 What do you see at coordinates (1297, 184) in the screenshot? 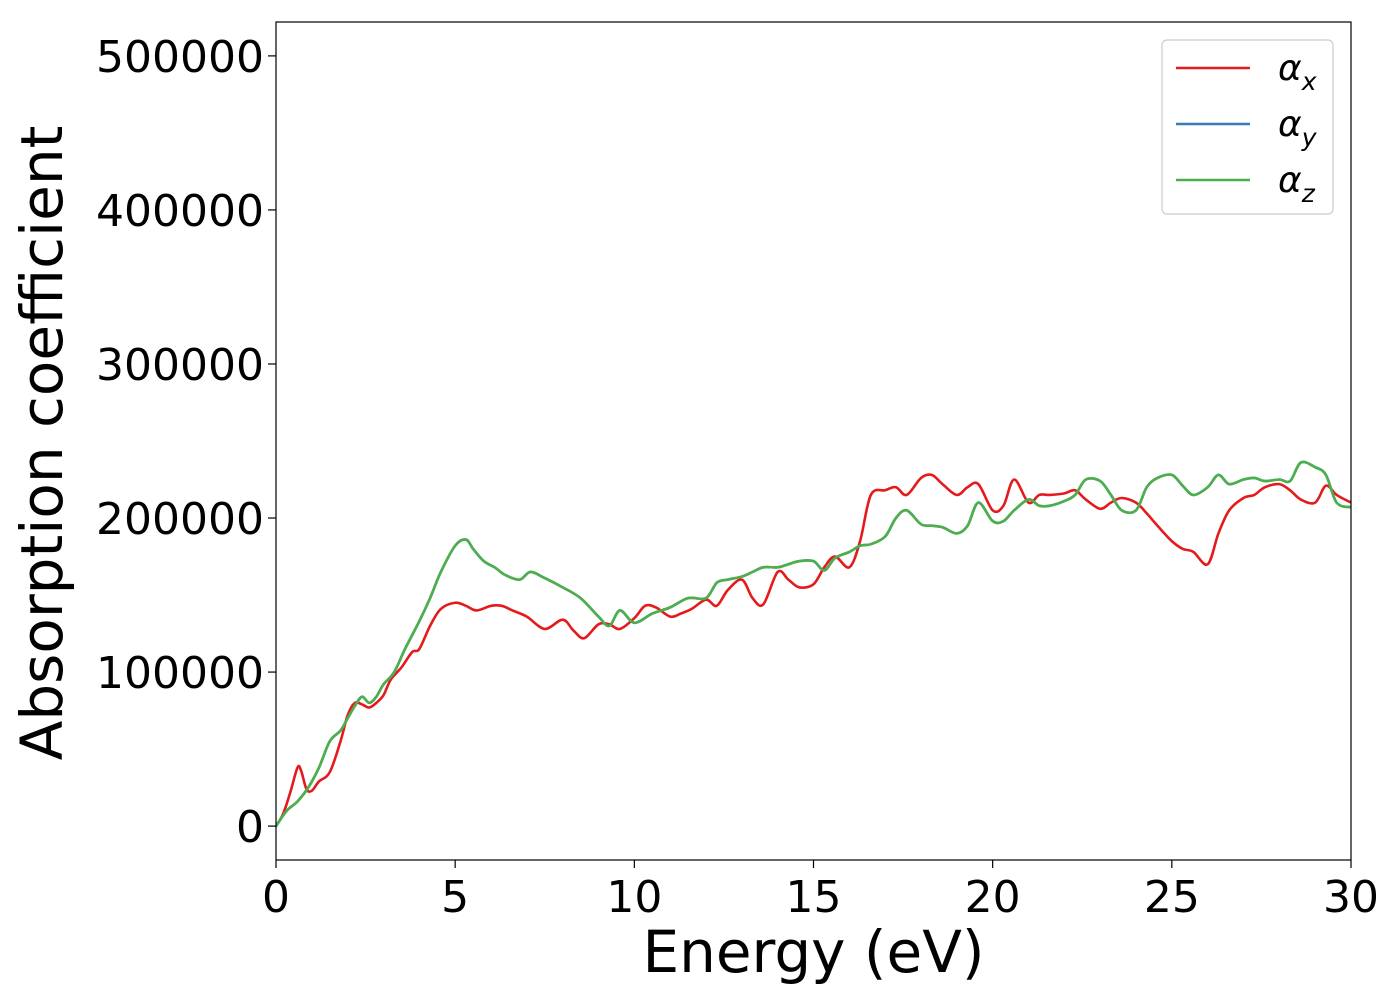
I see `legend-label-z: αz` at bounding box center [1297, 184].